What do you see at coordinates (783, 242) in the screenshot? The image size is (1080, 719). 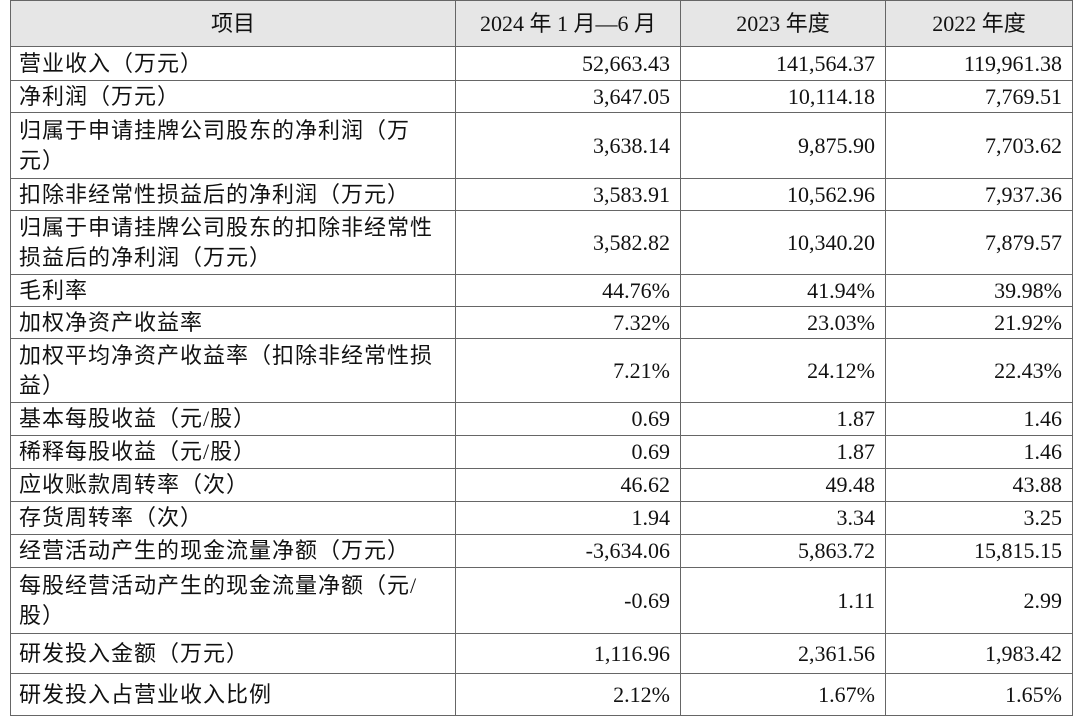 I see `cell-value: 10,340.20` at bounding box center [783, 242].